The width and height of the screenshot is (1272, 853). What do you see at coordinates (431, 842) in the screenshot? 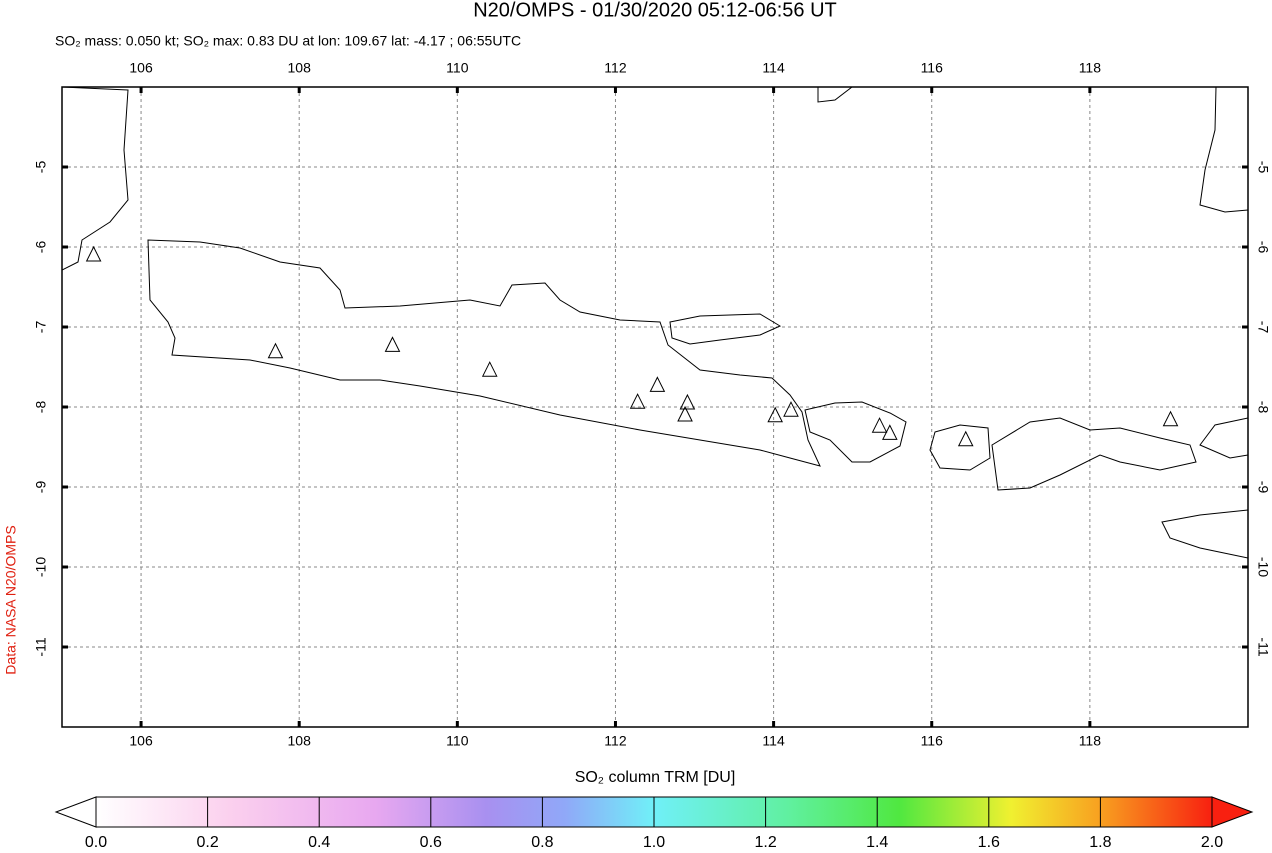
I see `colorbar-tick-label: 0.6` at bounding box center [431, 842].